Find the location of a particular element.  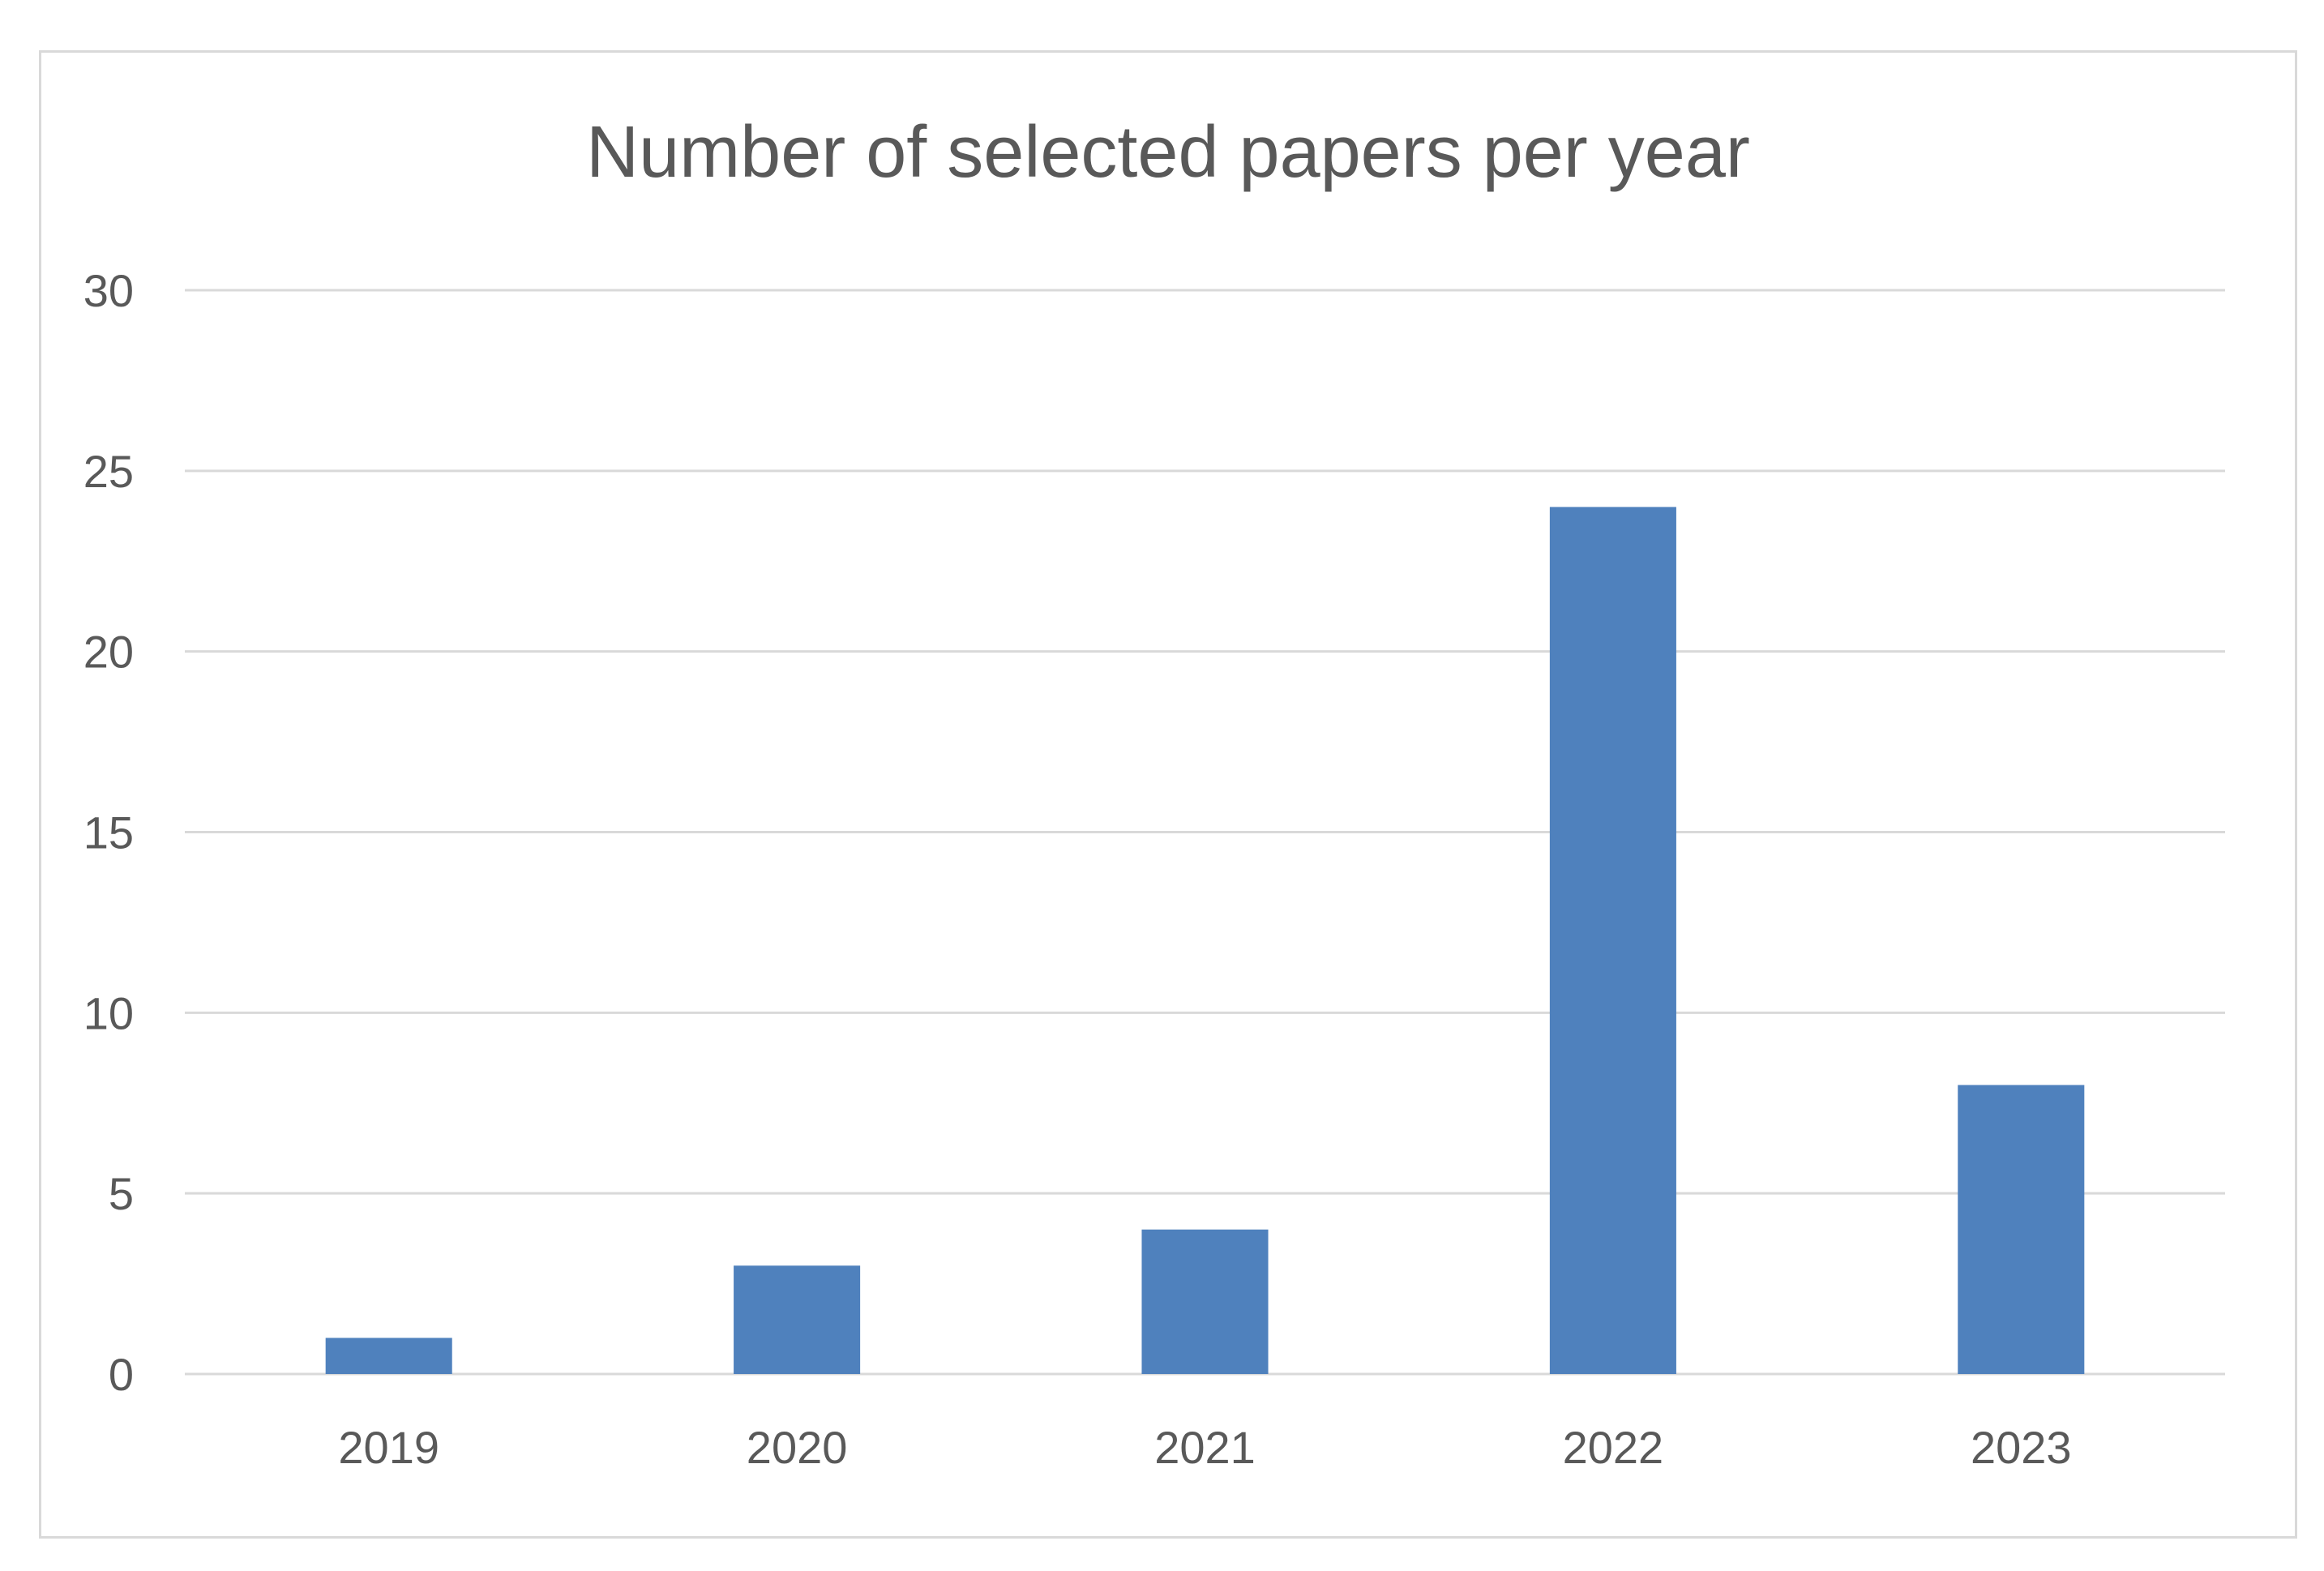

x-tick-label: 2020 is located at coordinates (797, 1447).